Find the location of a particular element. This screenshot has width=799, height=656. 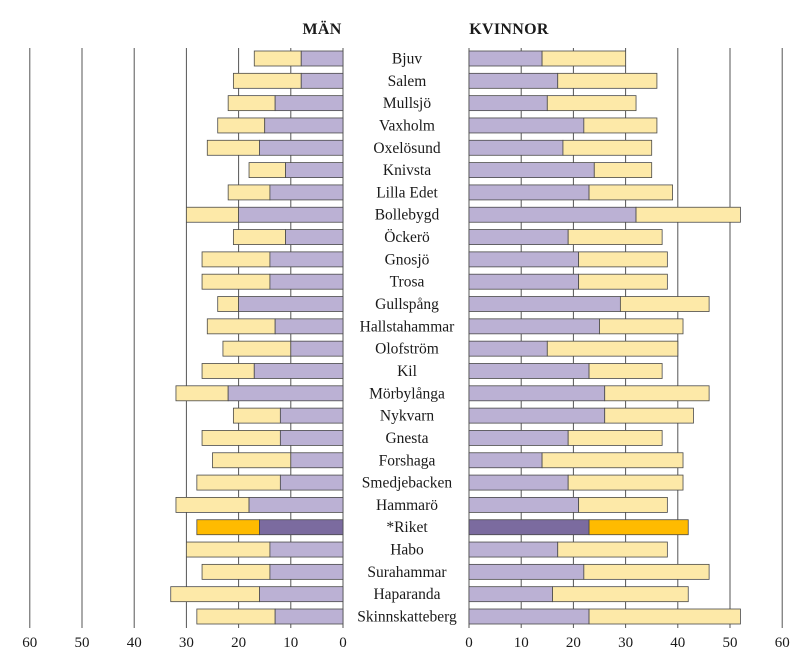

category-label-nykvarn: Nykvarn is located at coordinates (407, 416).